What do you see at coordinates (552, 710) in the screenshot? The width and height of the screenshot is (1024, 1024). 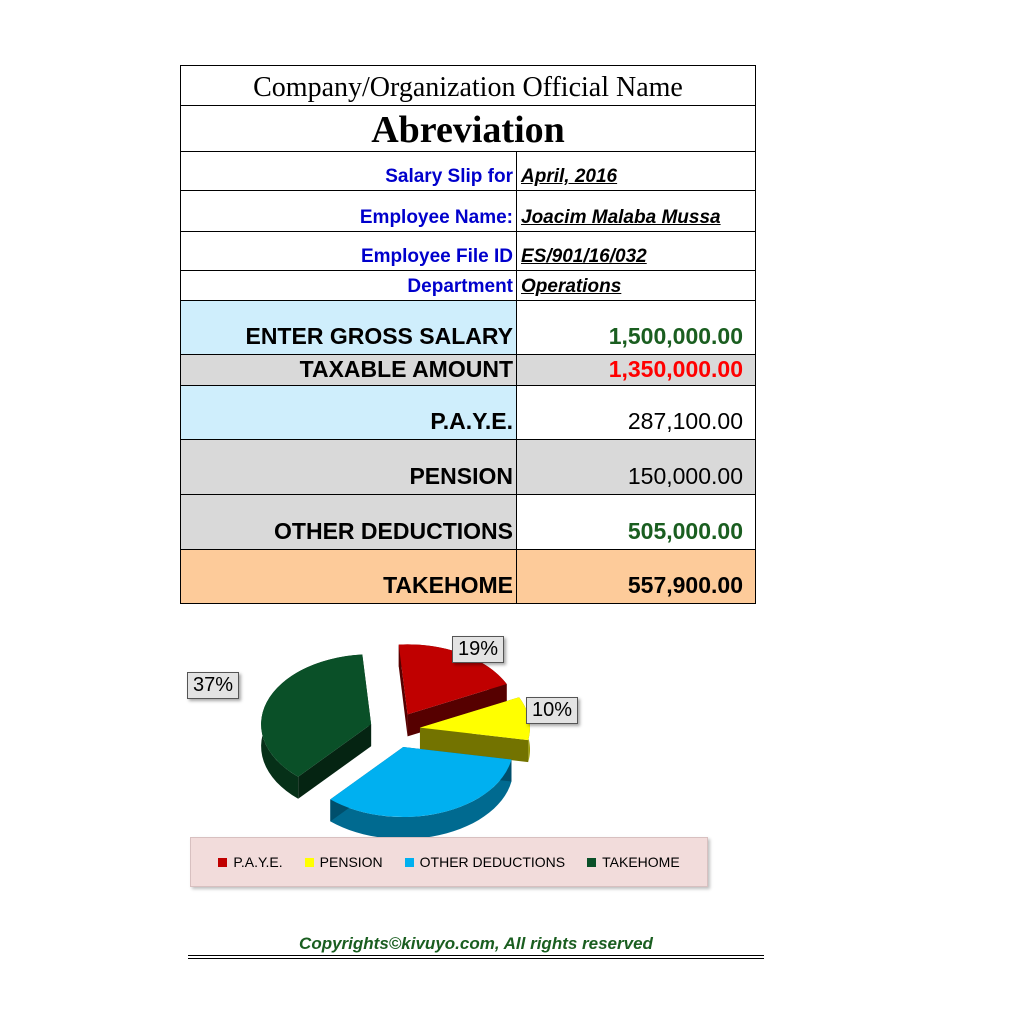 I see `data-label-pension: 10%` at bounding box center [552, 710].